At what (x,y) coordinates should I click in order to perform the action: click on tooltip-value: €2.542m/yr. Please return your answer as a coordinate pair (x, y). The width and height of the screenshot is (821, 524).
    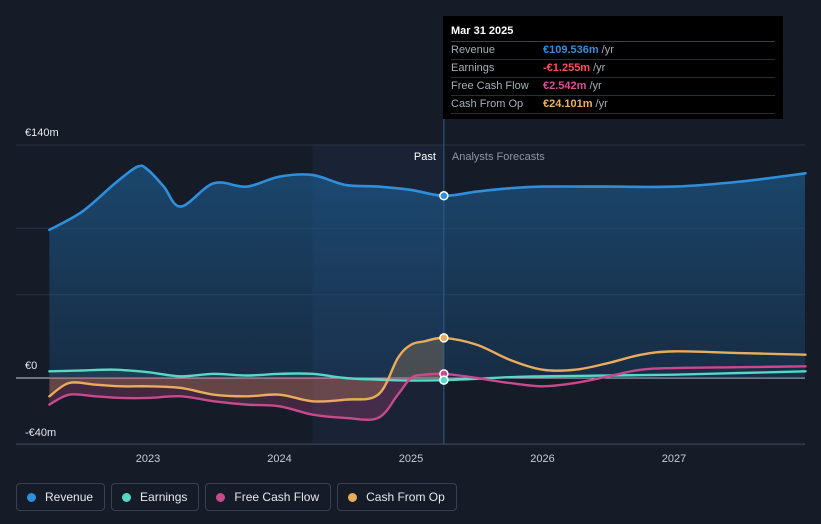
    Looking at the image, I should click on (572, 86).